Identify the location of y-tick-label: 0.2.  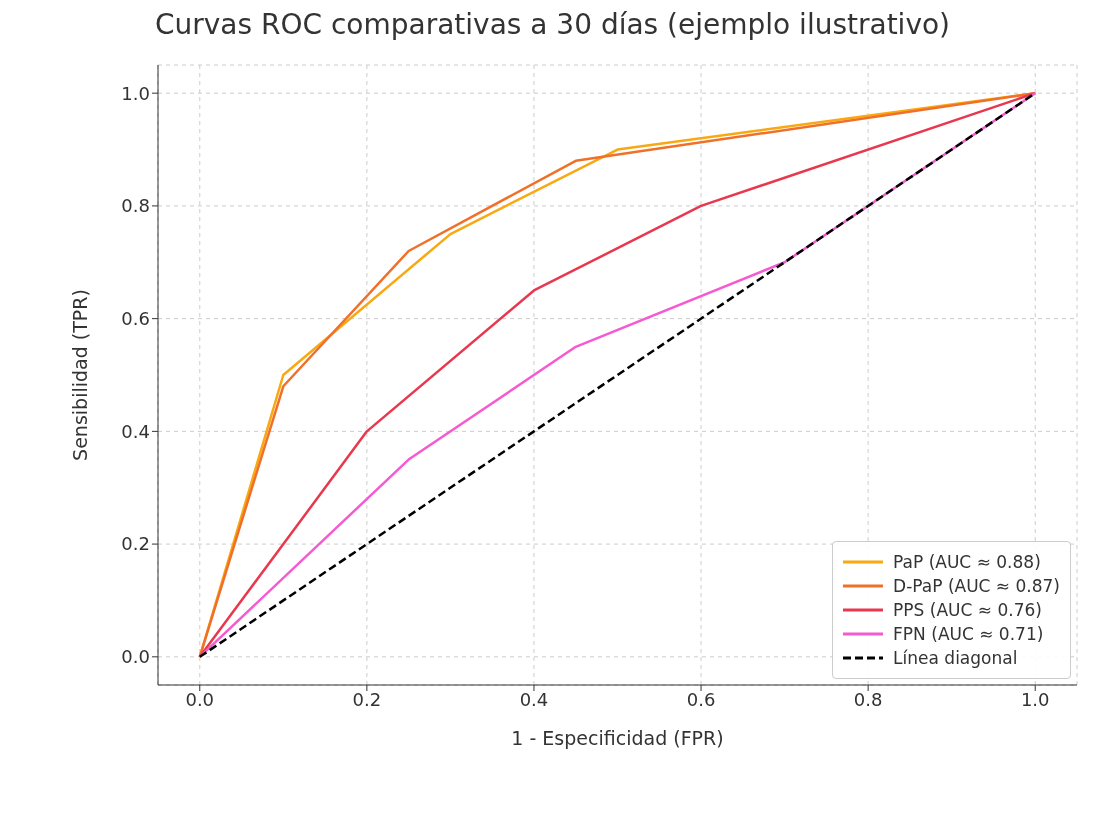
(135, 544).